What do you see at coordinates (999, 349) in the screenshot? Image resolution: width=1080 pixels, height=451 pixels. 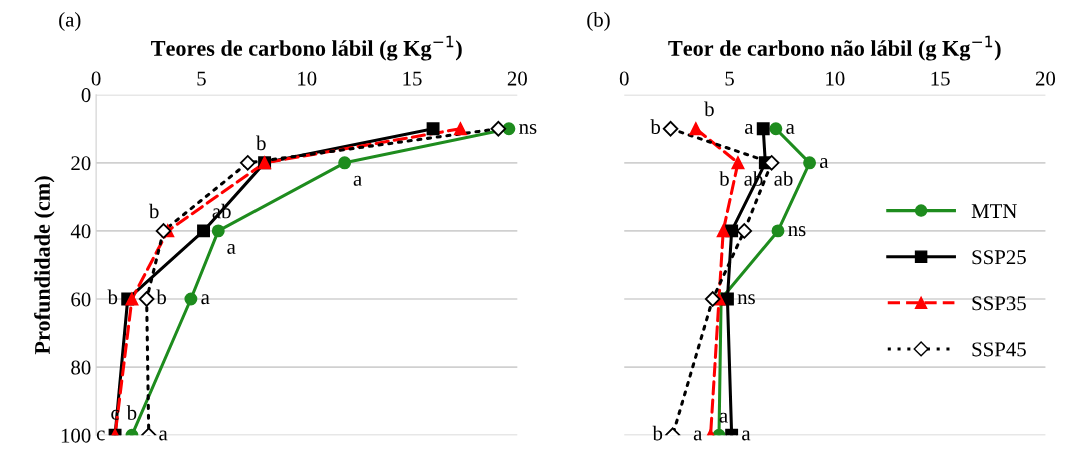 I see `legend-label: SSP45` at bounding box center [999, 349].